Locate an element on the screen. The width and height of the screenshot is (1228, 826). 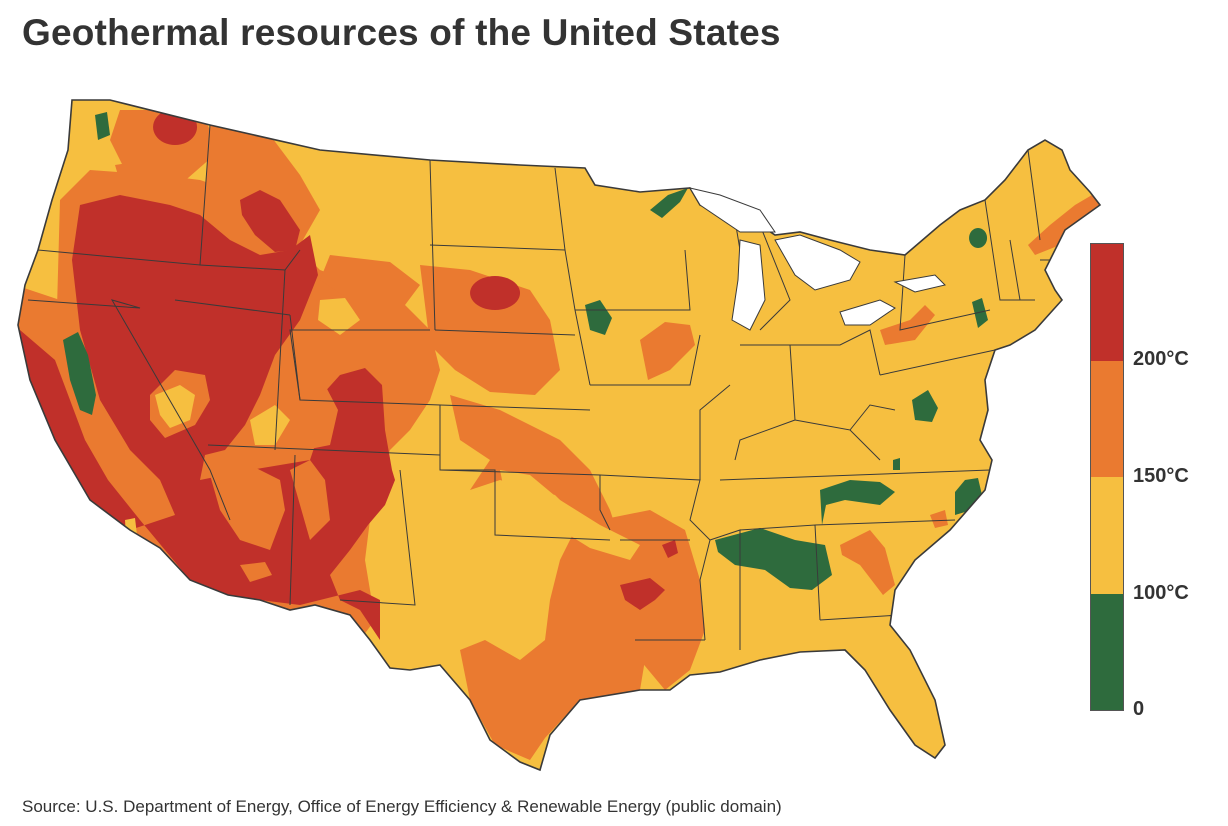
legend-label-0: 0 is located at coordinates (1139, 709).